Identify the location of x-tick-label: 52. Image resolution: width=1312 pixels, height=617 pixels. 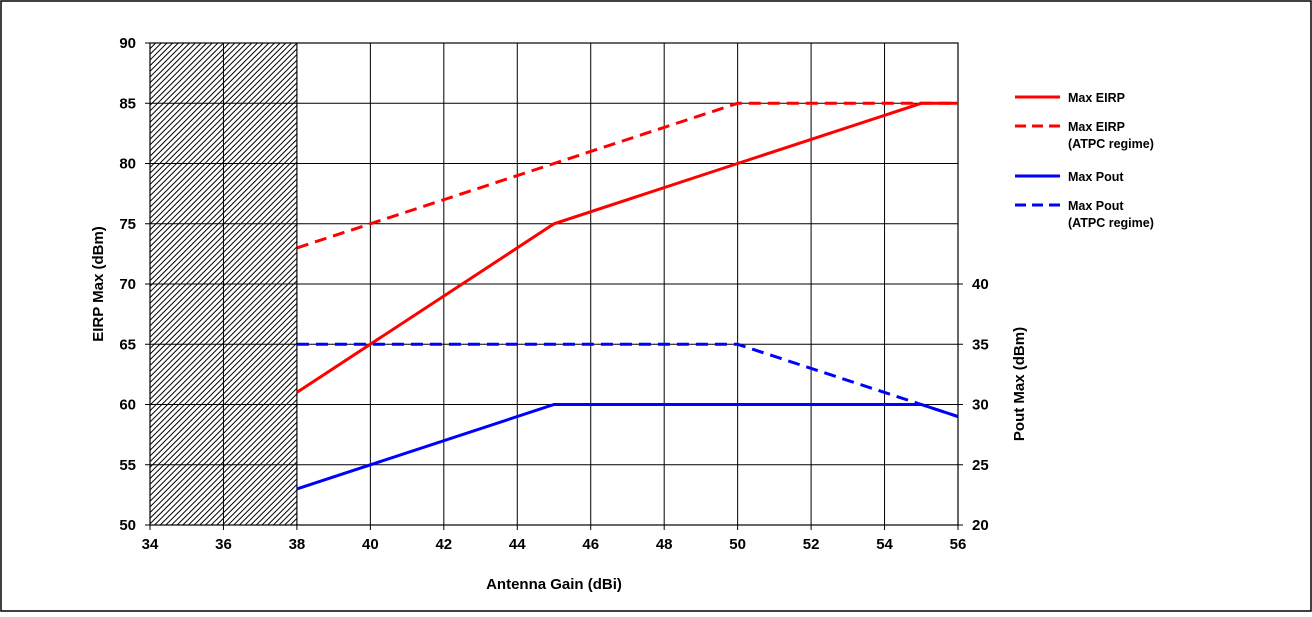
(811, 544).